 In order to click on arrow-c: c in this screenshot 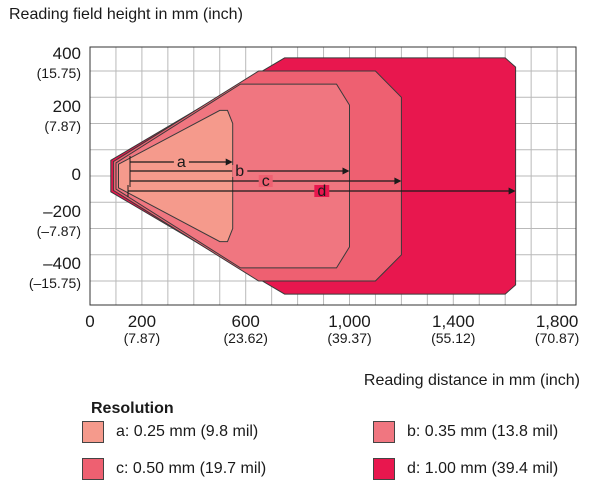, I will do `click(265, 181)`.